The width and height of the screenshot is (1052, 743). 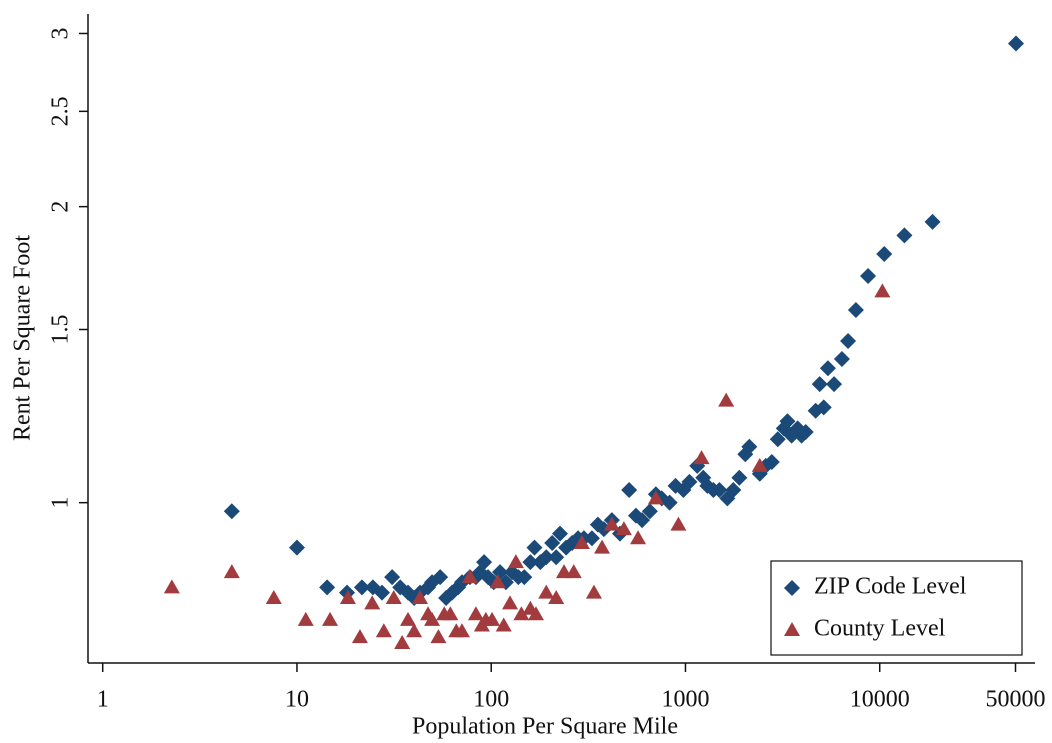 I want to click on x-tick-label: 10, so click(x=297, y=700).